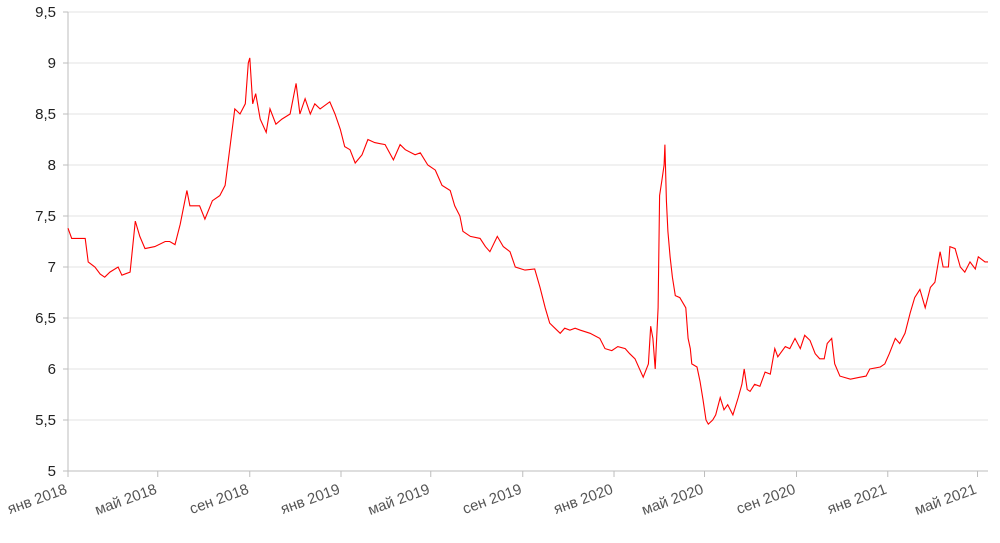  What do you see at coordinates (45, 12) in the screenshot?
I see `y-tick-label: 9,5` at bounding box center [45, 12].